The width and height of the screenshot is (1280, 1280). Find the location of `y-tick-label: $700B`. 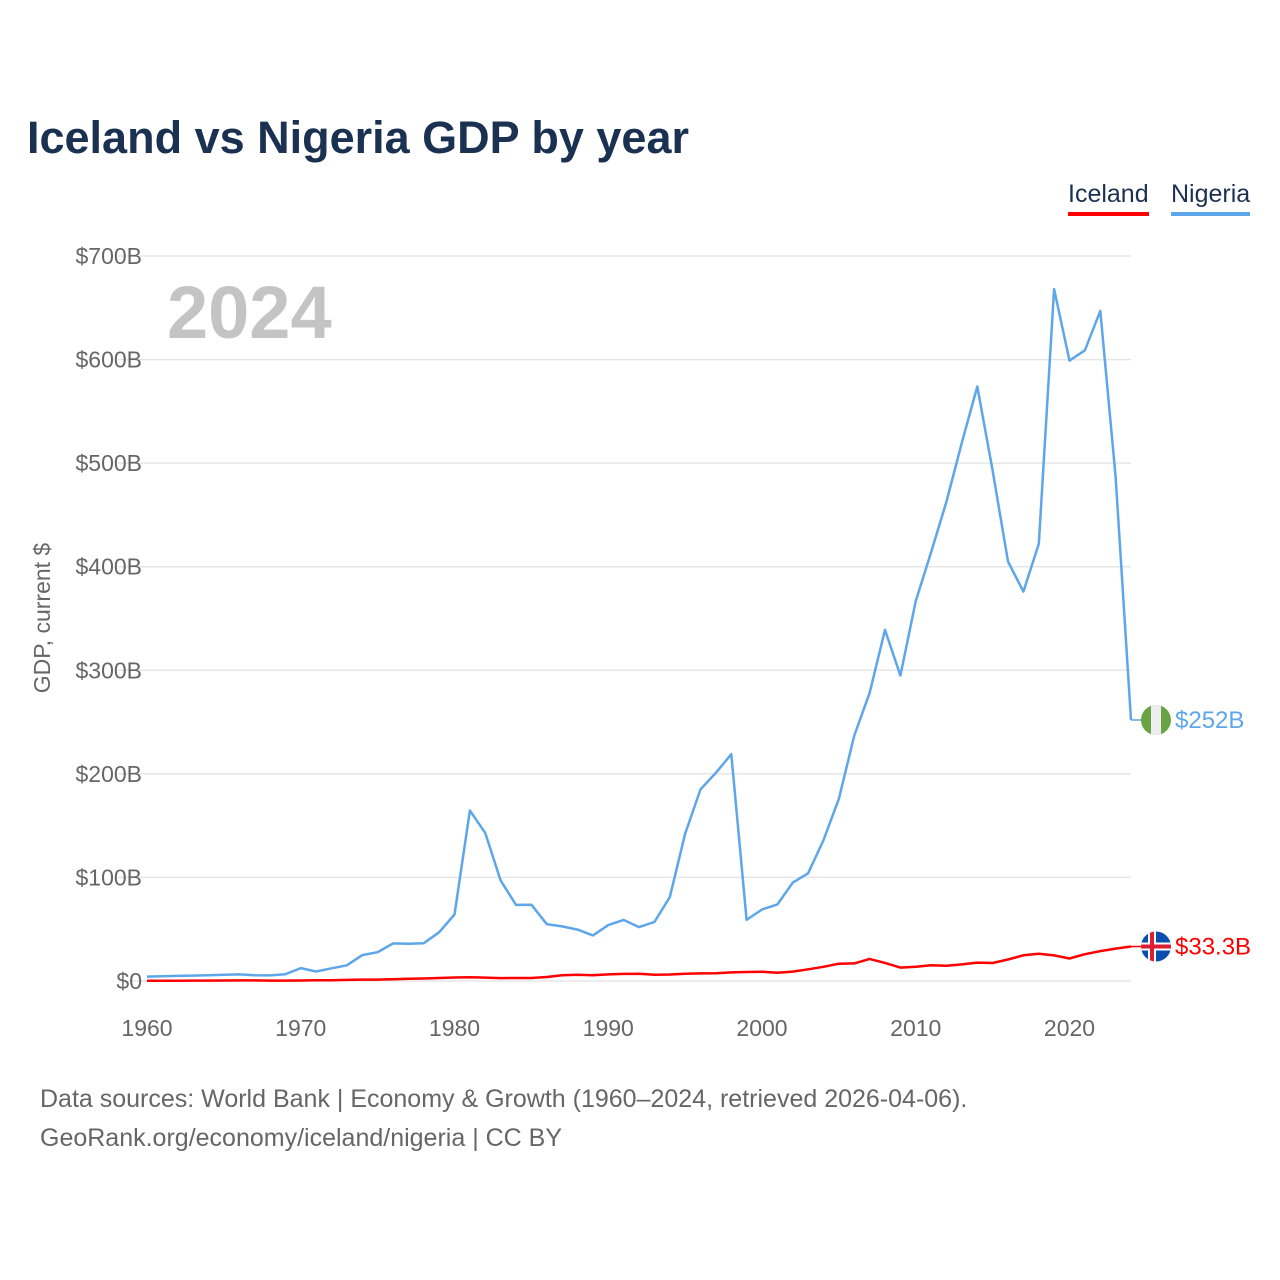

y-tick-label: $700B is located at coordinates (108, 256).